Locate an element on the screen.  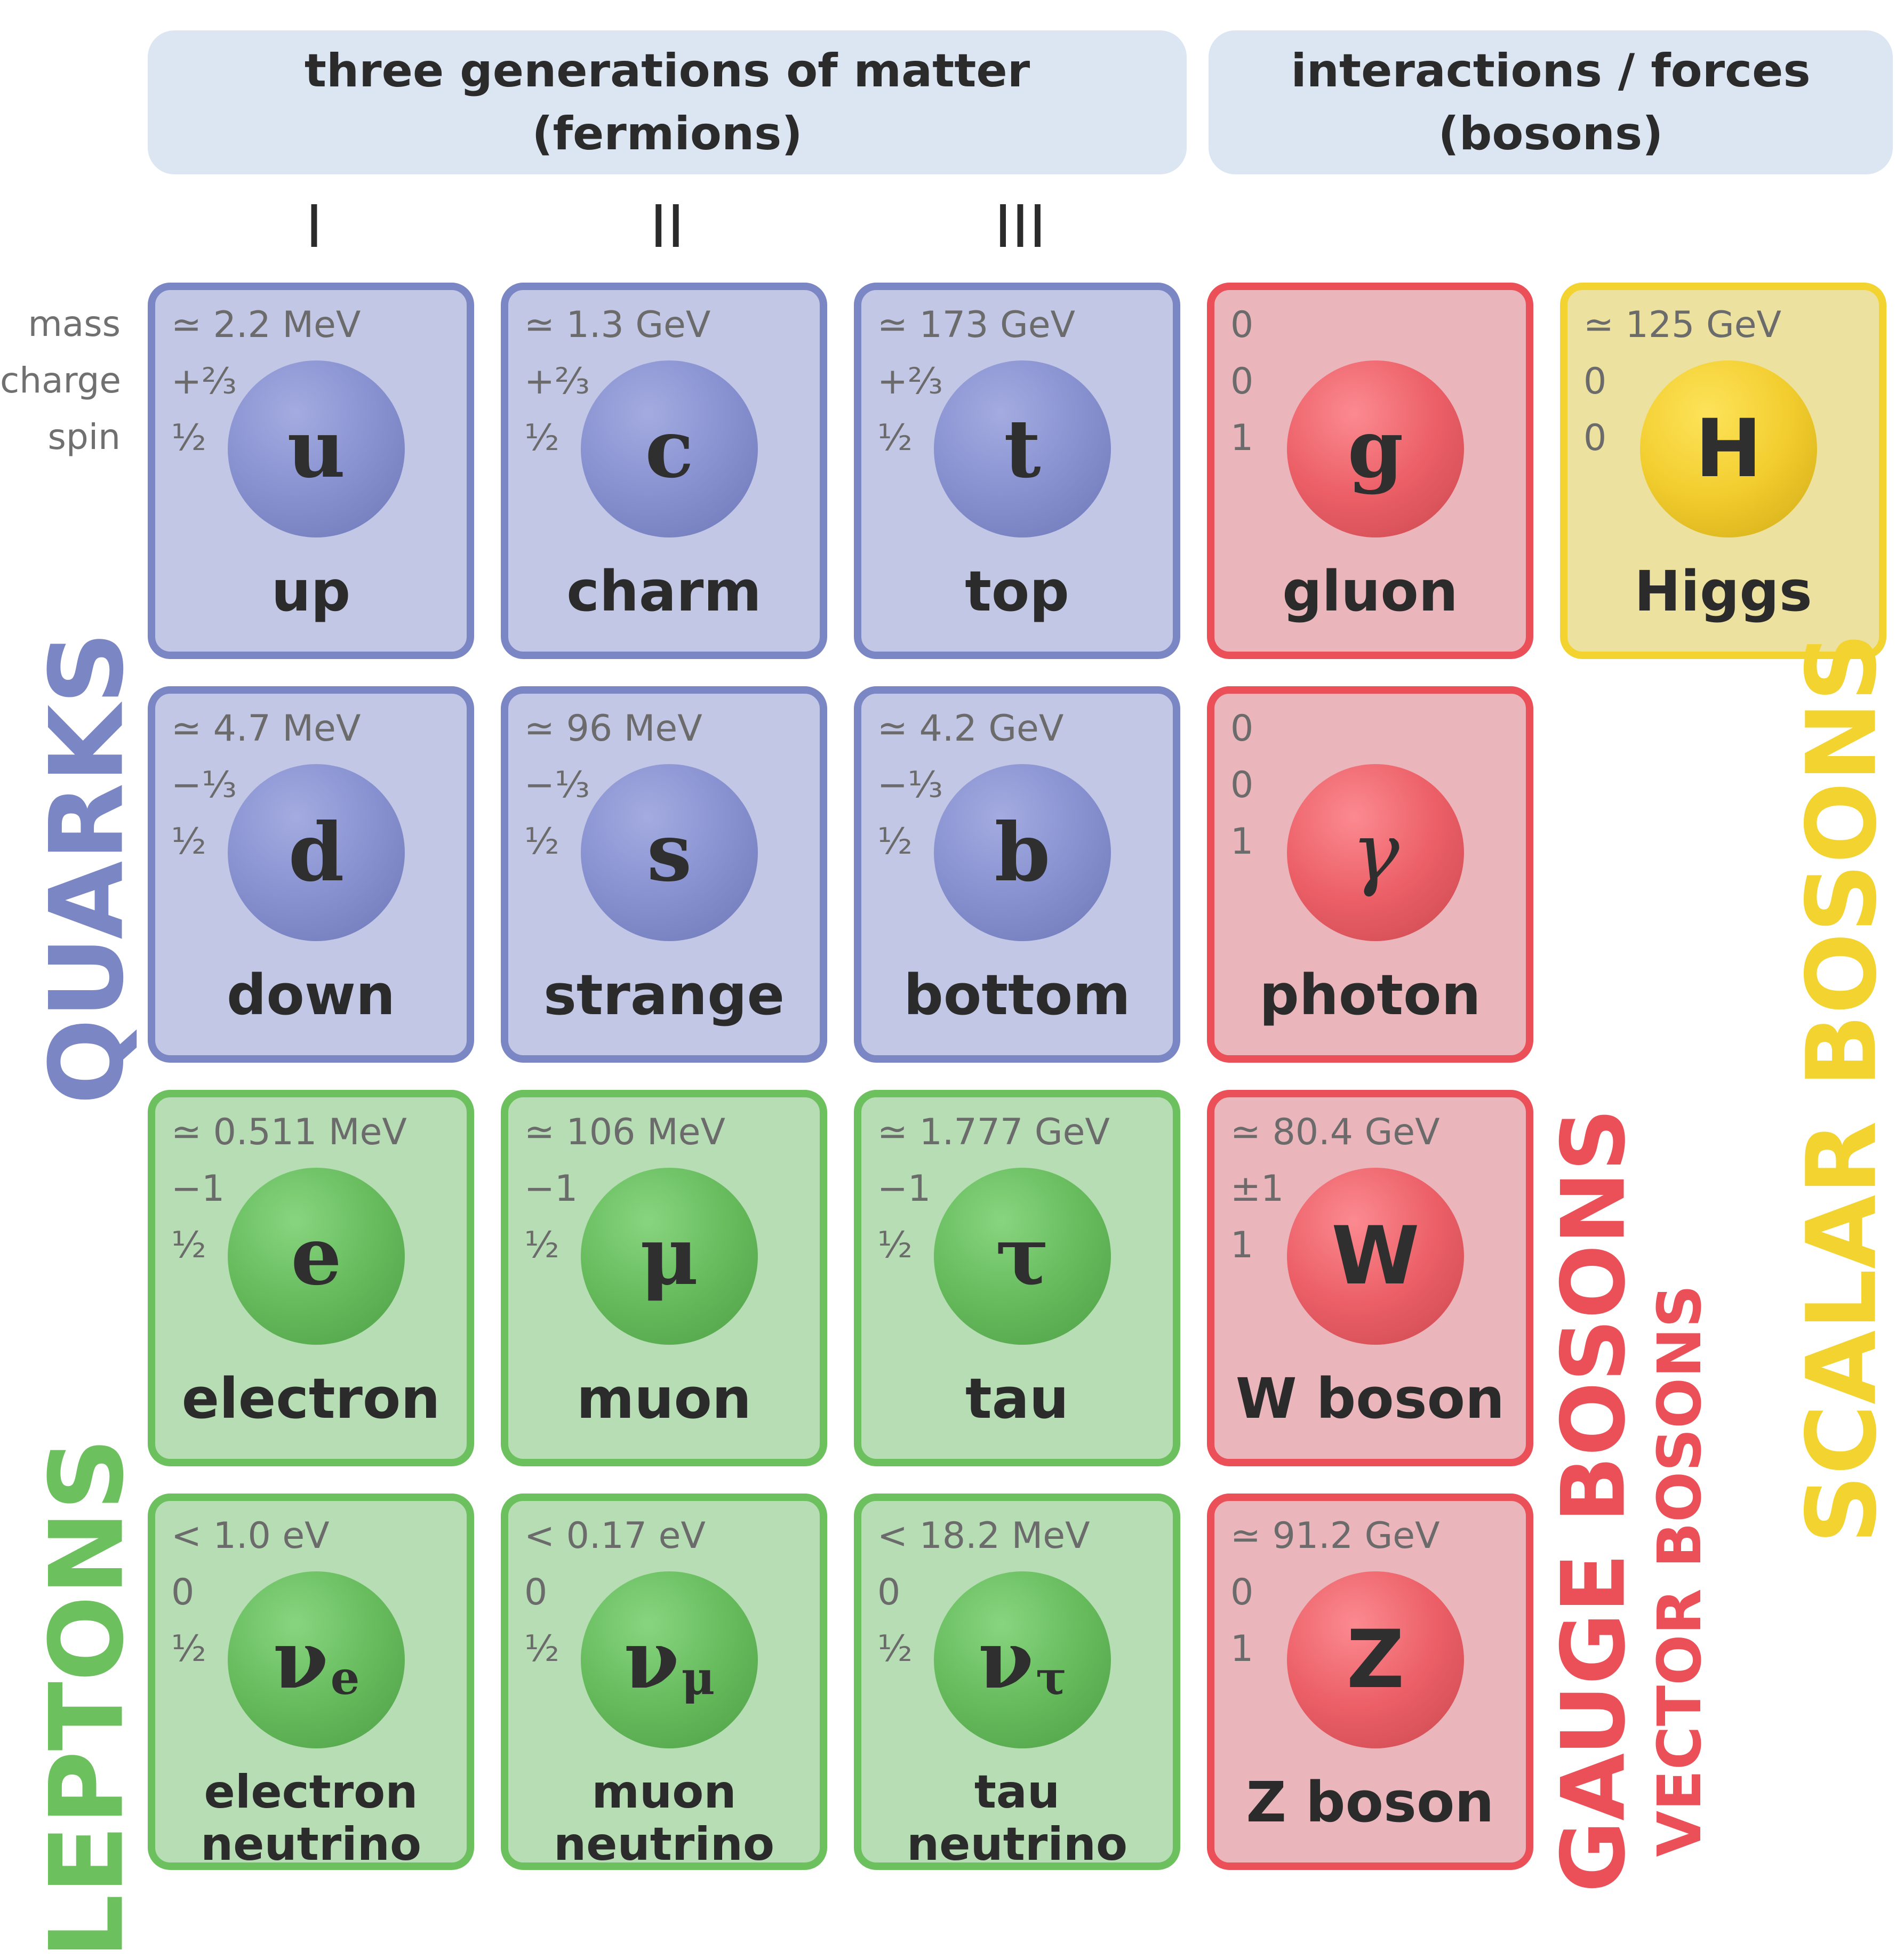
particle-sphere-icon: b is located at coordinates (1022, 852).